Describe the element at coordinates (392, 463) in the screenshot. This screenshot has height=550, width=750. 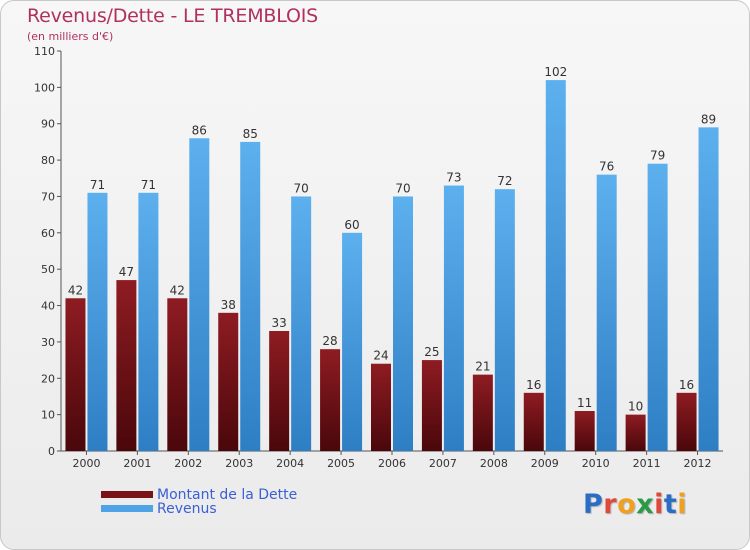
I see `x-tick-label: 2006` at that location.